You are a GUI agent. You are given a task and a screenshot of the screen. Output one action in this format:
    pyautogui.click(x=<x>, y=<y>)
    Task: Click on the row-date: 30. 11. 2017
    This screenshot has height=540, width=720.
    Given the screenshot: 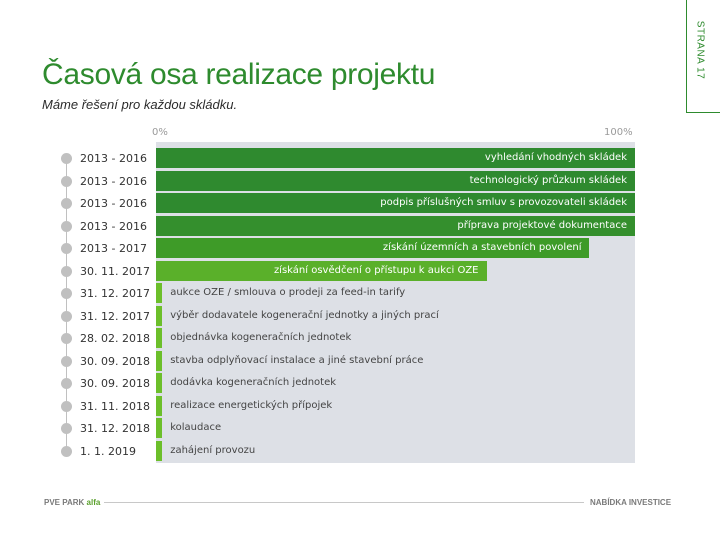 What is the action you would take?
    pyautogui.click(x=115, y=271)
    